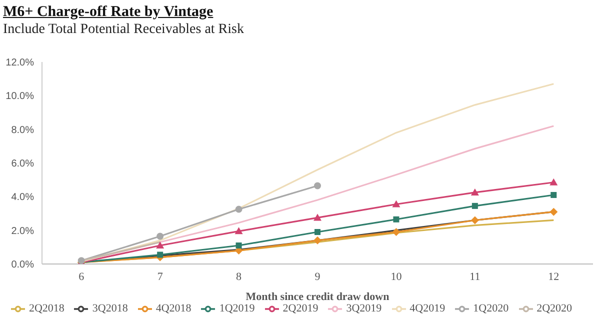  What do you see at coordinates (554, 276) in the screenshot?
I see `x-tick-label: 12` at bounding box center [554, 276].